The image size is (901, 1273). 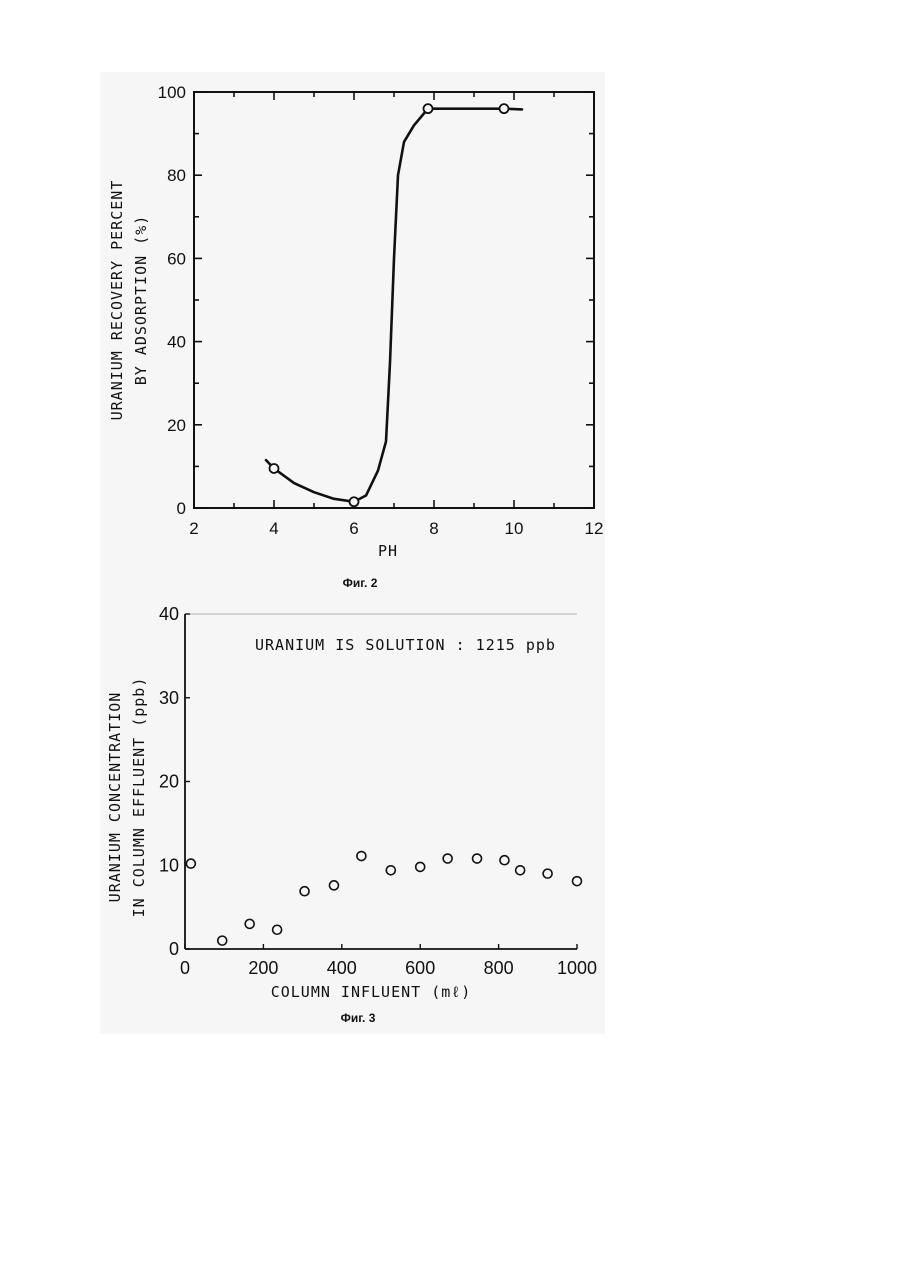 I want to click on x-tick-label: 1000, so click(x=577, y=968).